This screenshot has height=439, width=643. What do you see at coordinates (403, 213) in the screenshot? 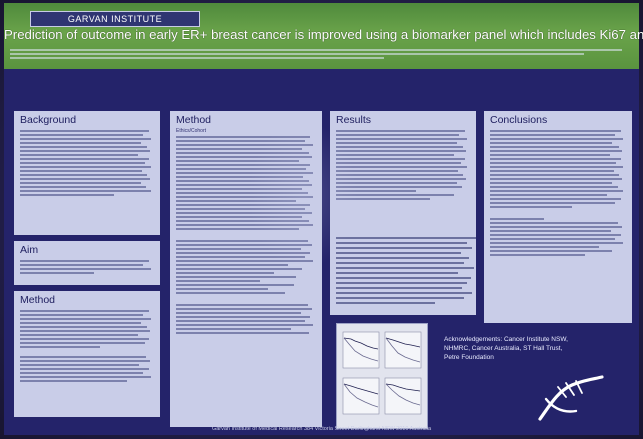
I see `results-panel: Results` at bounding box center [403, 213].